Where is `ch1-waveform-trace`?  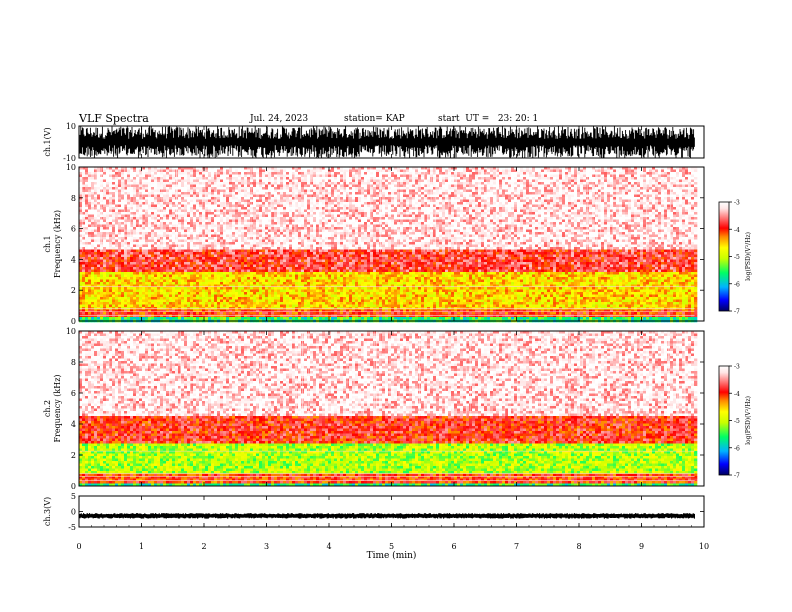
ch1-waveform-trace is located at coordinates (387, 142).